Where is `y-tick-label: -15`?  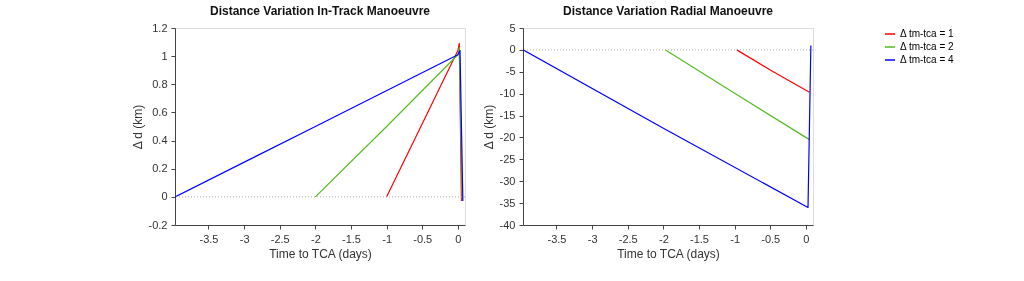 y-tick-label: -15 is located at coordinates (507, 115).